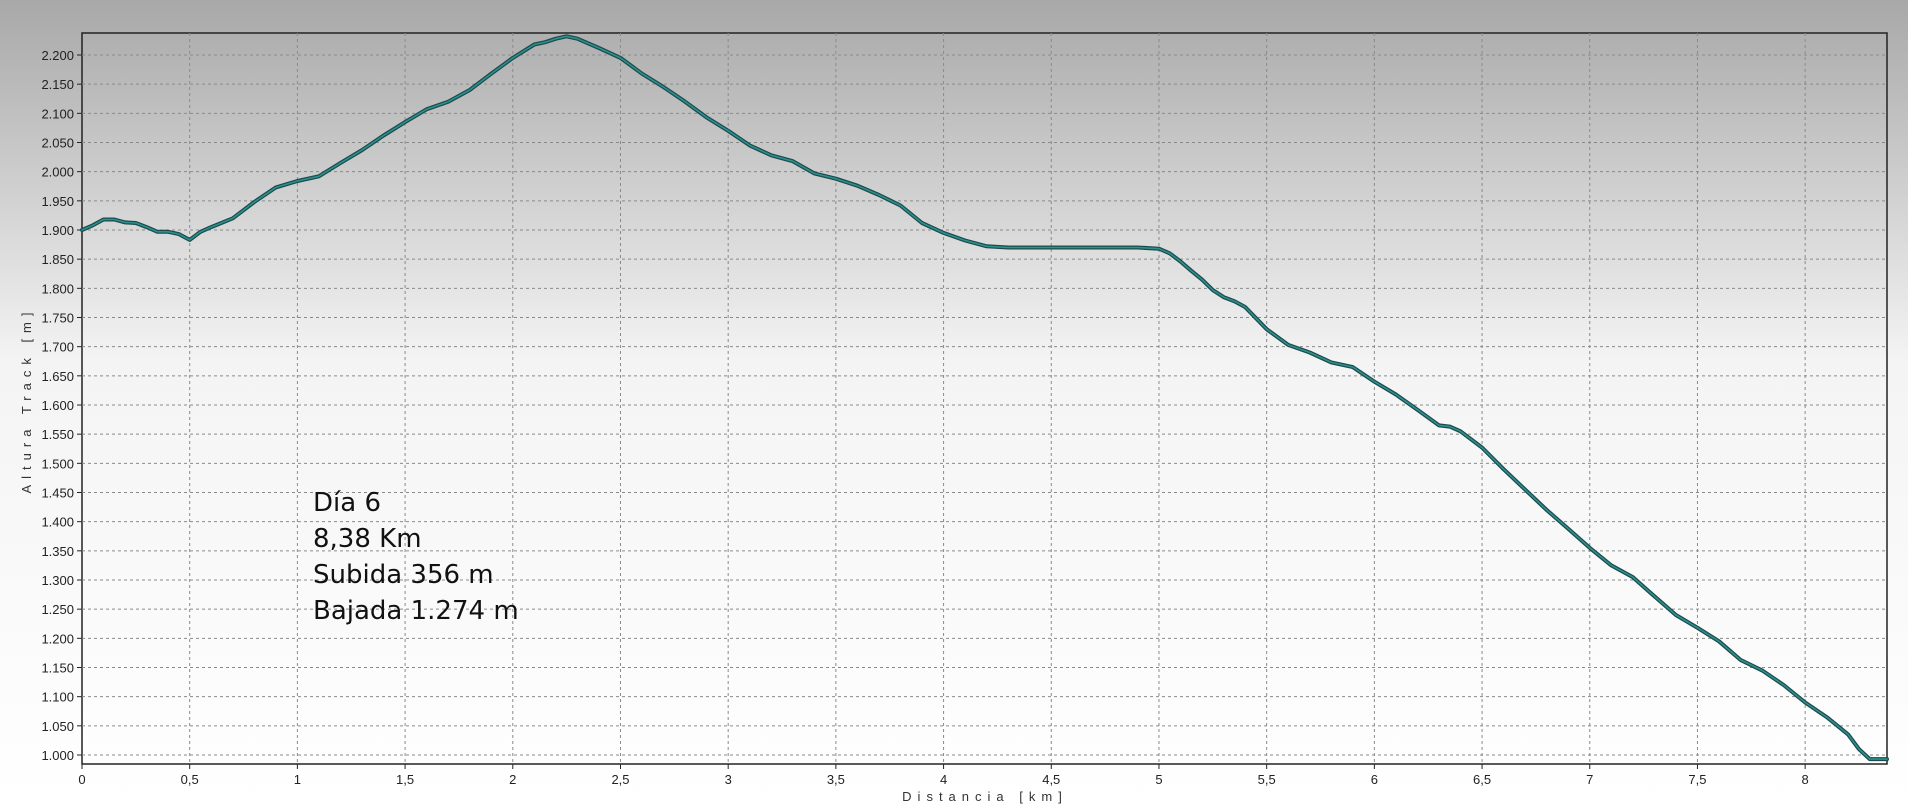 Image resolution: width=1908 pixels, height=810 pixels. What do you see at coordinates (347, 503) in the screenshot?
I see `annotation-day: Día 6` at bounding box center [347, 503].